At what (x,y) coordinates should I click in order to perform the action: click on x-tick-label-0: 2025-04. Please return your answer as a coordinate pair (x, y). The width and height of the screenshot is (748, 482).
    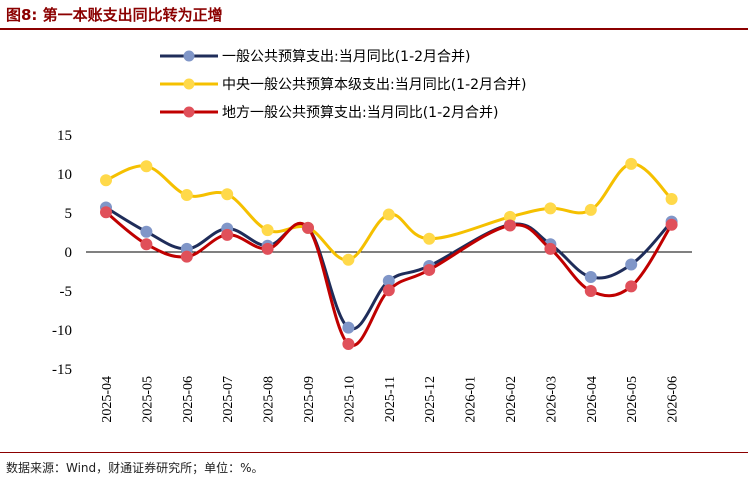
    Looking at the image, I should click on (107, 399).